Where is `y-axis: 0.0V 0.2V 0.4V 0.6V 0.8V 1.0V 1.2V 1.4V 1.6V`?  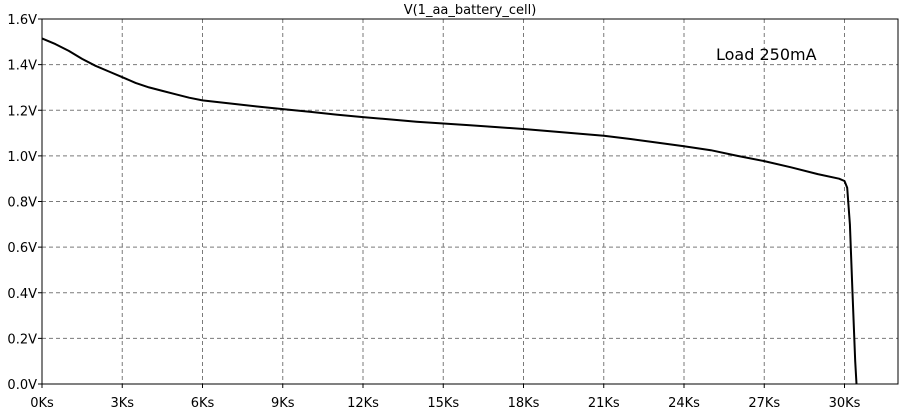
y-axis: 0.0V 0.2V 0.4V 0.6V 0.8V 1.0V 1.2V 1.4V 1.6V is located at coordinates (24, 203).